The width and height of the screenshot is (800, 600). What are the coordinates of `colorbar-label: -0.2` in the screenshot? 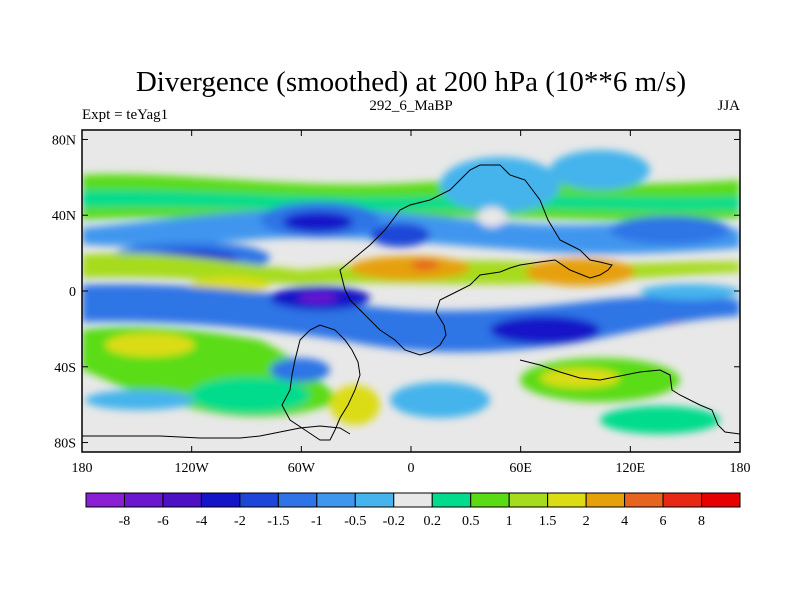 It's located at (394, 521).